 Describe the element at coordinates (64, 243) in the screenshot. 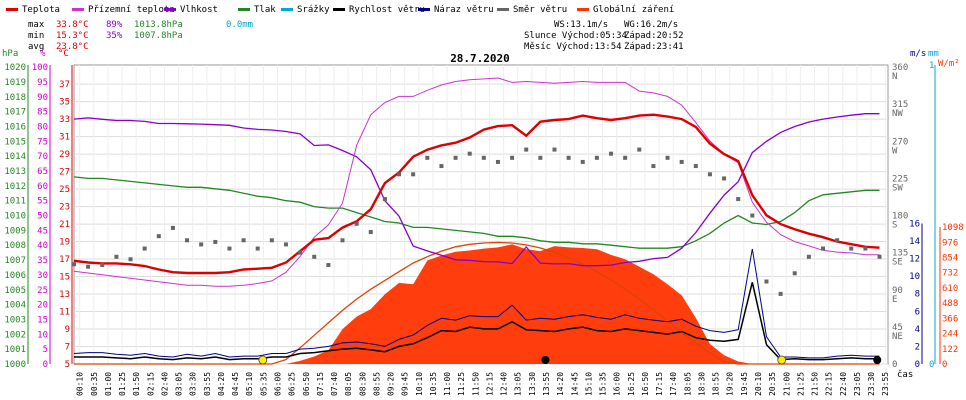

I see `tick-temp-7: 19` at that location.